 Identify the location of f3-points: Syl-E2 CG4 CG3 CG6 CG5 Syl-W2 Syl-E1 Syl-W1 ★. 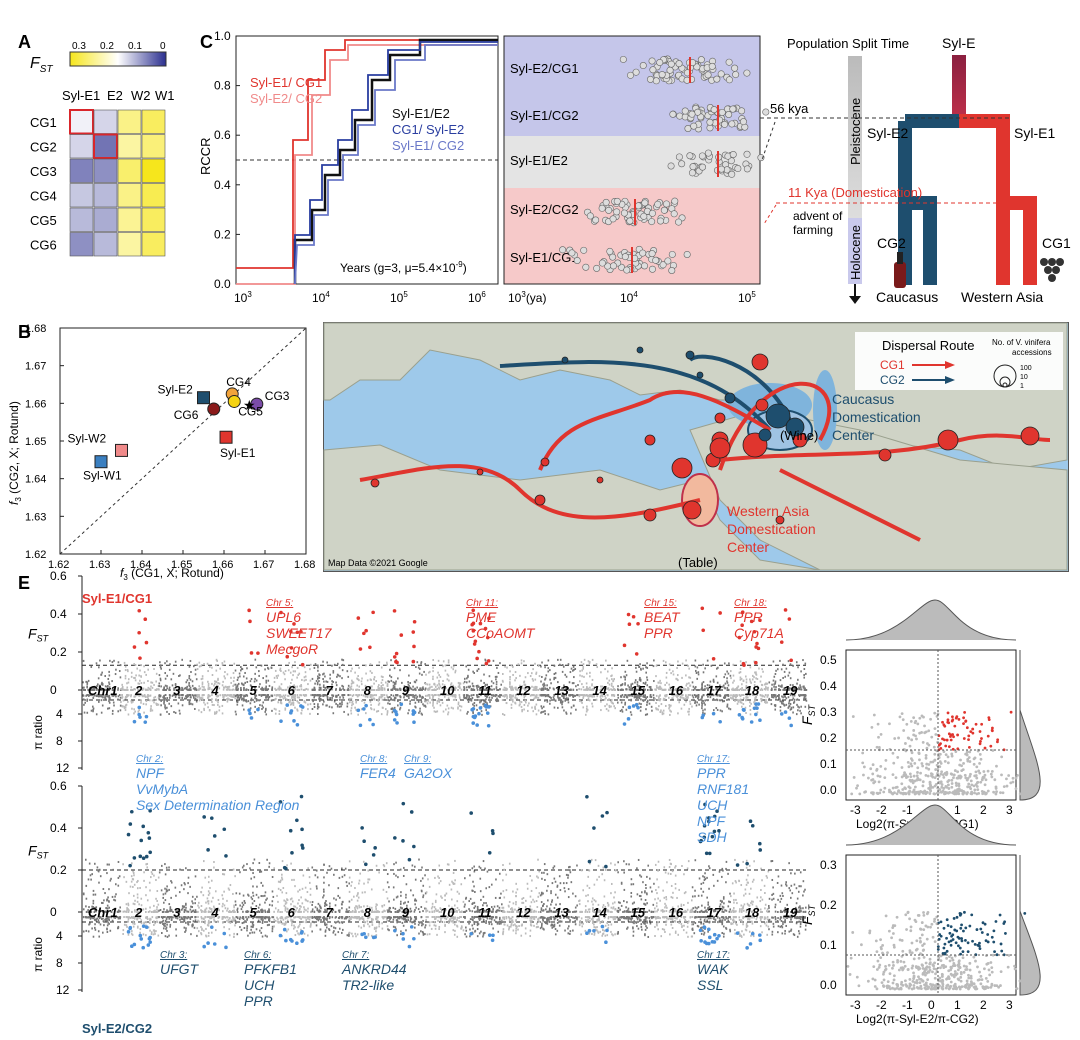
(179, 429).